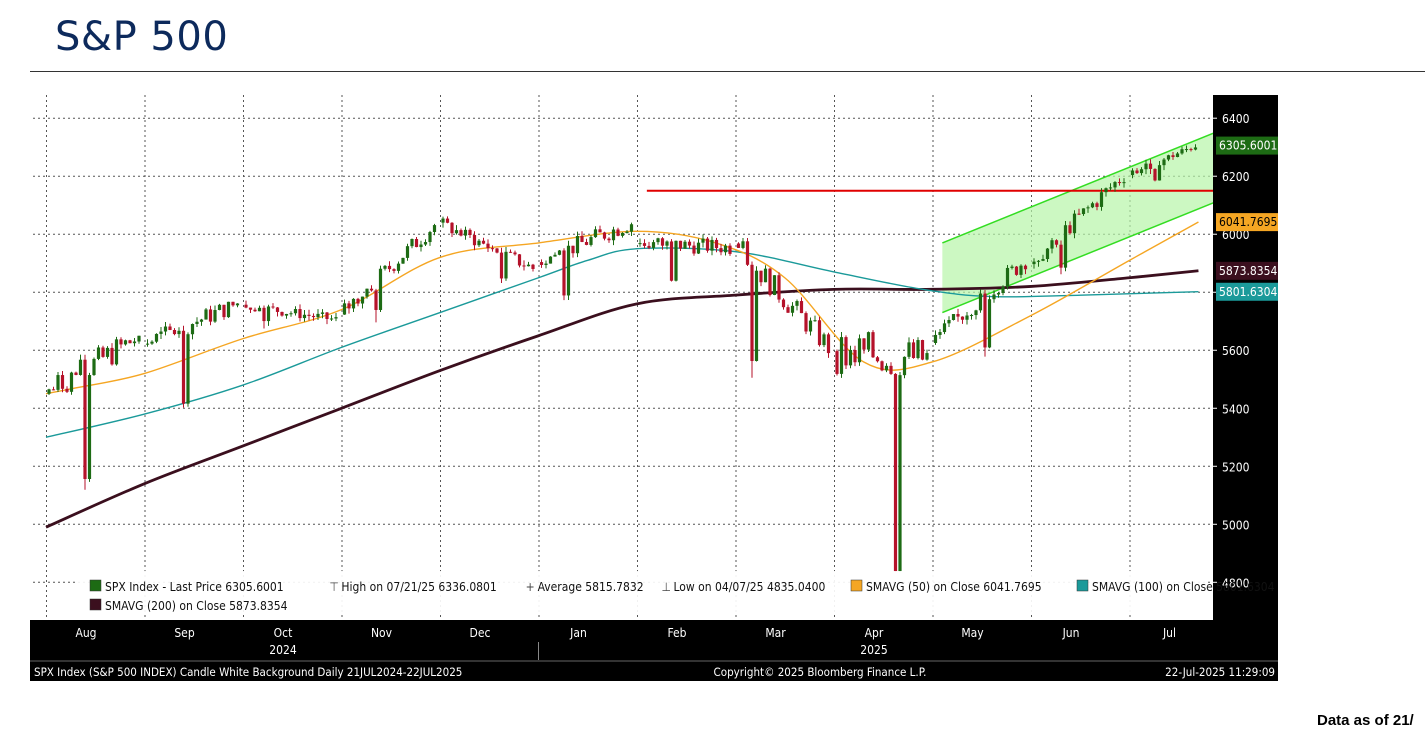 This screenshot has height=733, width=1425. What do you see at coordinates (873, 650) in the screenshot?
I see `x-year-label: 2025` at bounding box center [873, 650].